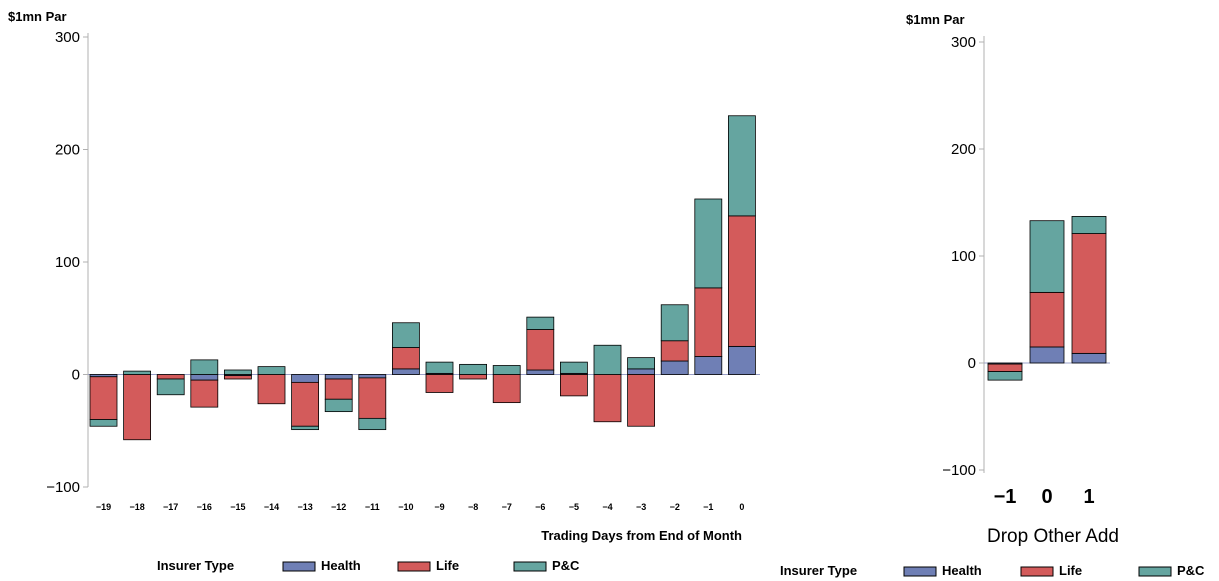 The width and height of the screenshot is (1219, 581). I want to click on right-legend-title: Insurer Type, so click(818, 570).